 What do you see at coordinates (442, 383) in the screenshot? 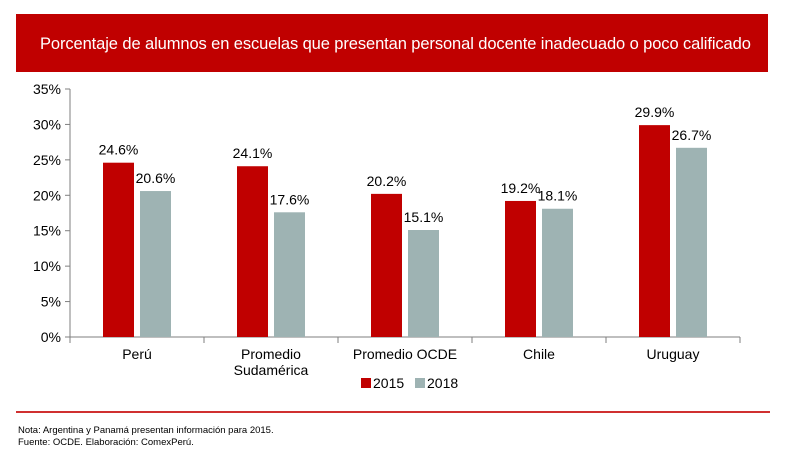
I see `legend-label-2018: 2018` at bounding box center [442, 383].